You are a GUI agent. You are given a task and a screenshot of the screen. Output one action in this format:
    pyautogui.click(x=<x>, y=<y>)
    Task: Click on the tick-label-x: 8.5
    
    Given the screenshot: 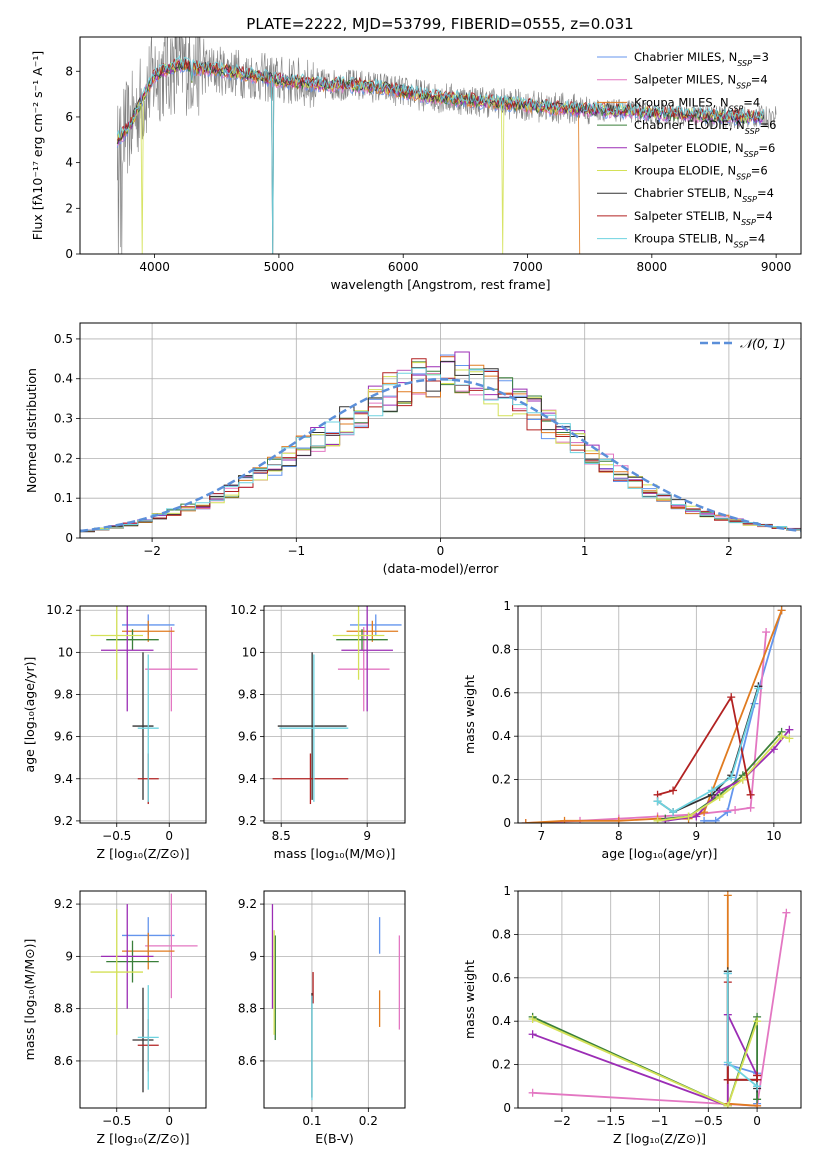 What is the action you would take?
    pyautogui.click(x=281, y=836)
    